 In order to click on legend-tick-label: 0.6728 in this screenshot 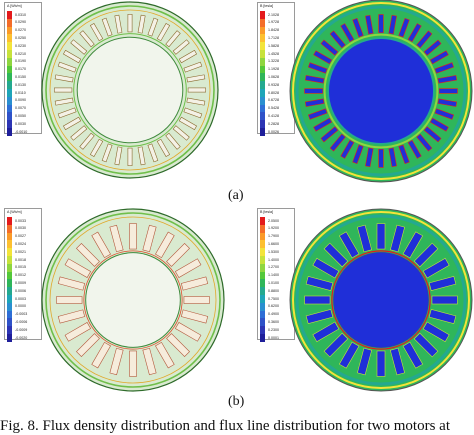, I will do `click(273, 100)`.